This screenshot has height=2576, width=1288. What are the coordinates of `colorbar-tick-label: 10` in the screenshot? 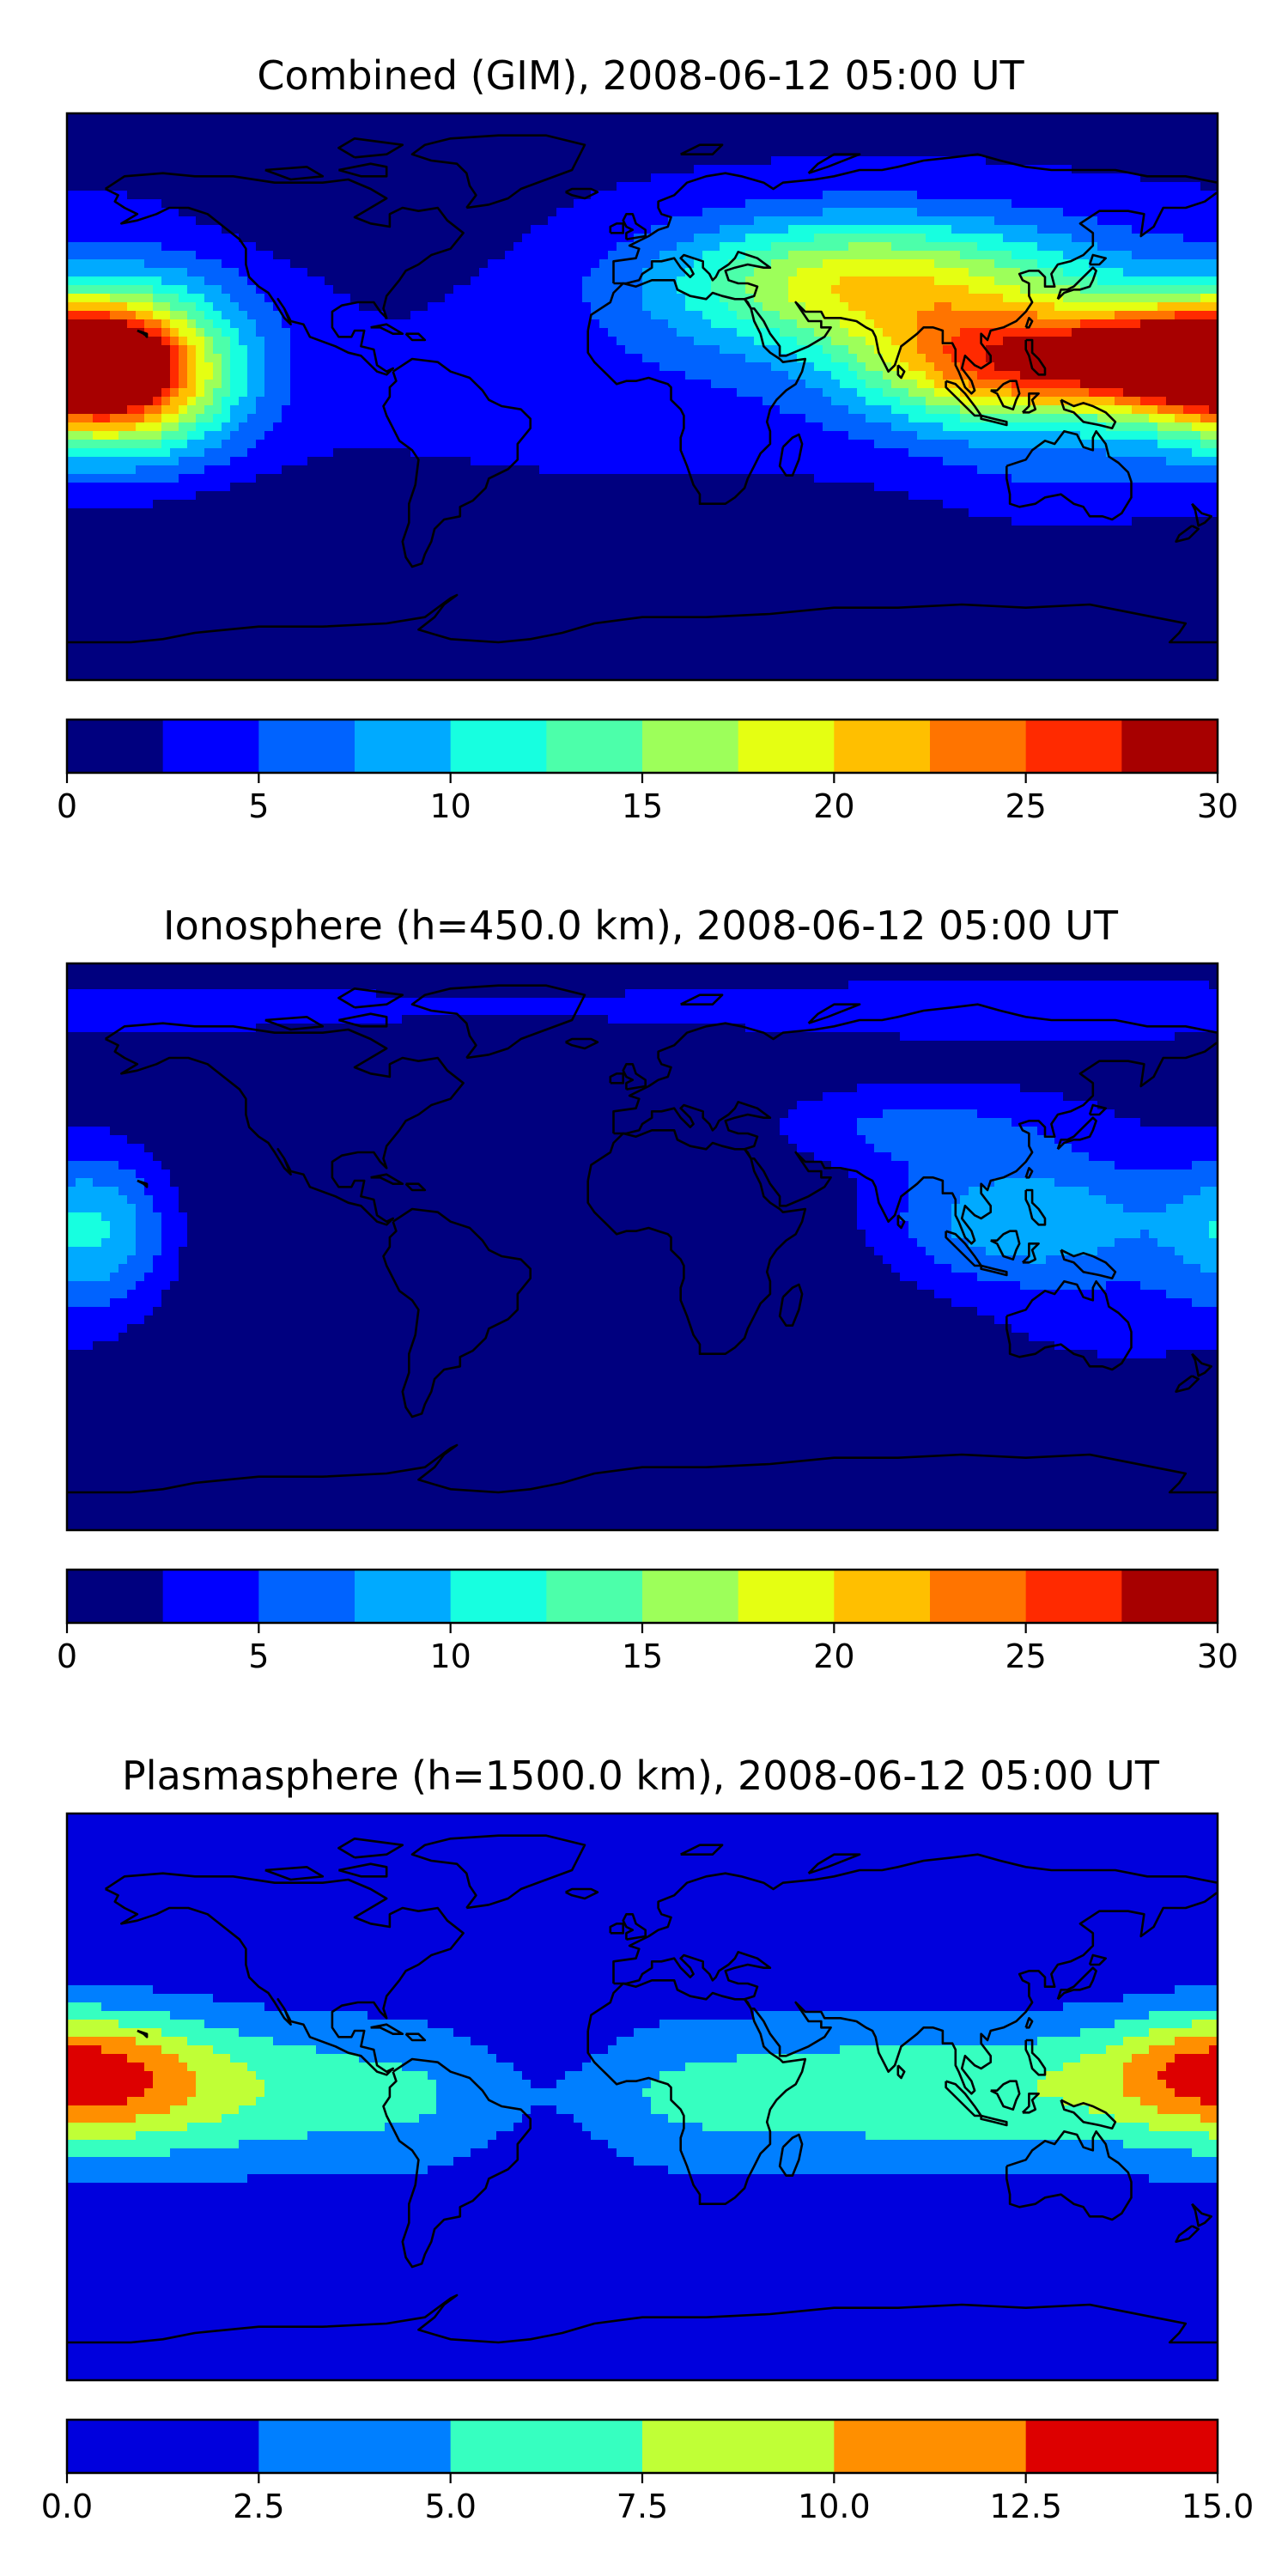 It's located at (450, 806).